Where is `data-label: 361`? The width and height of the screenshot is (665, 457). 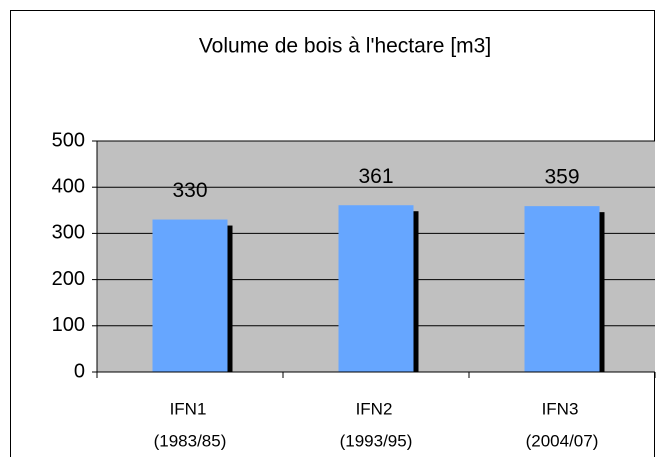 data-label: 361 is located at coordinates (375, 176).